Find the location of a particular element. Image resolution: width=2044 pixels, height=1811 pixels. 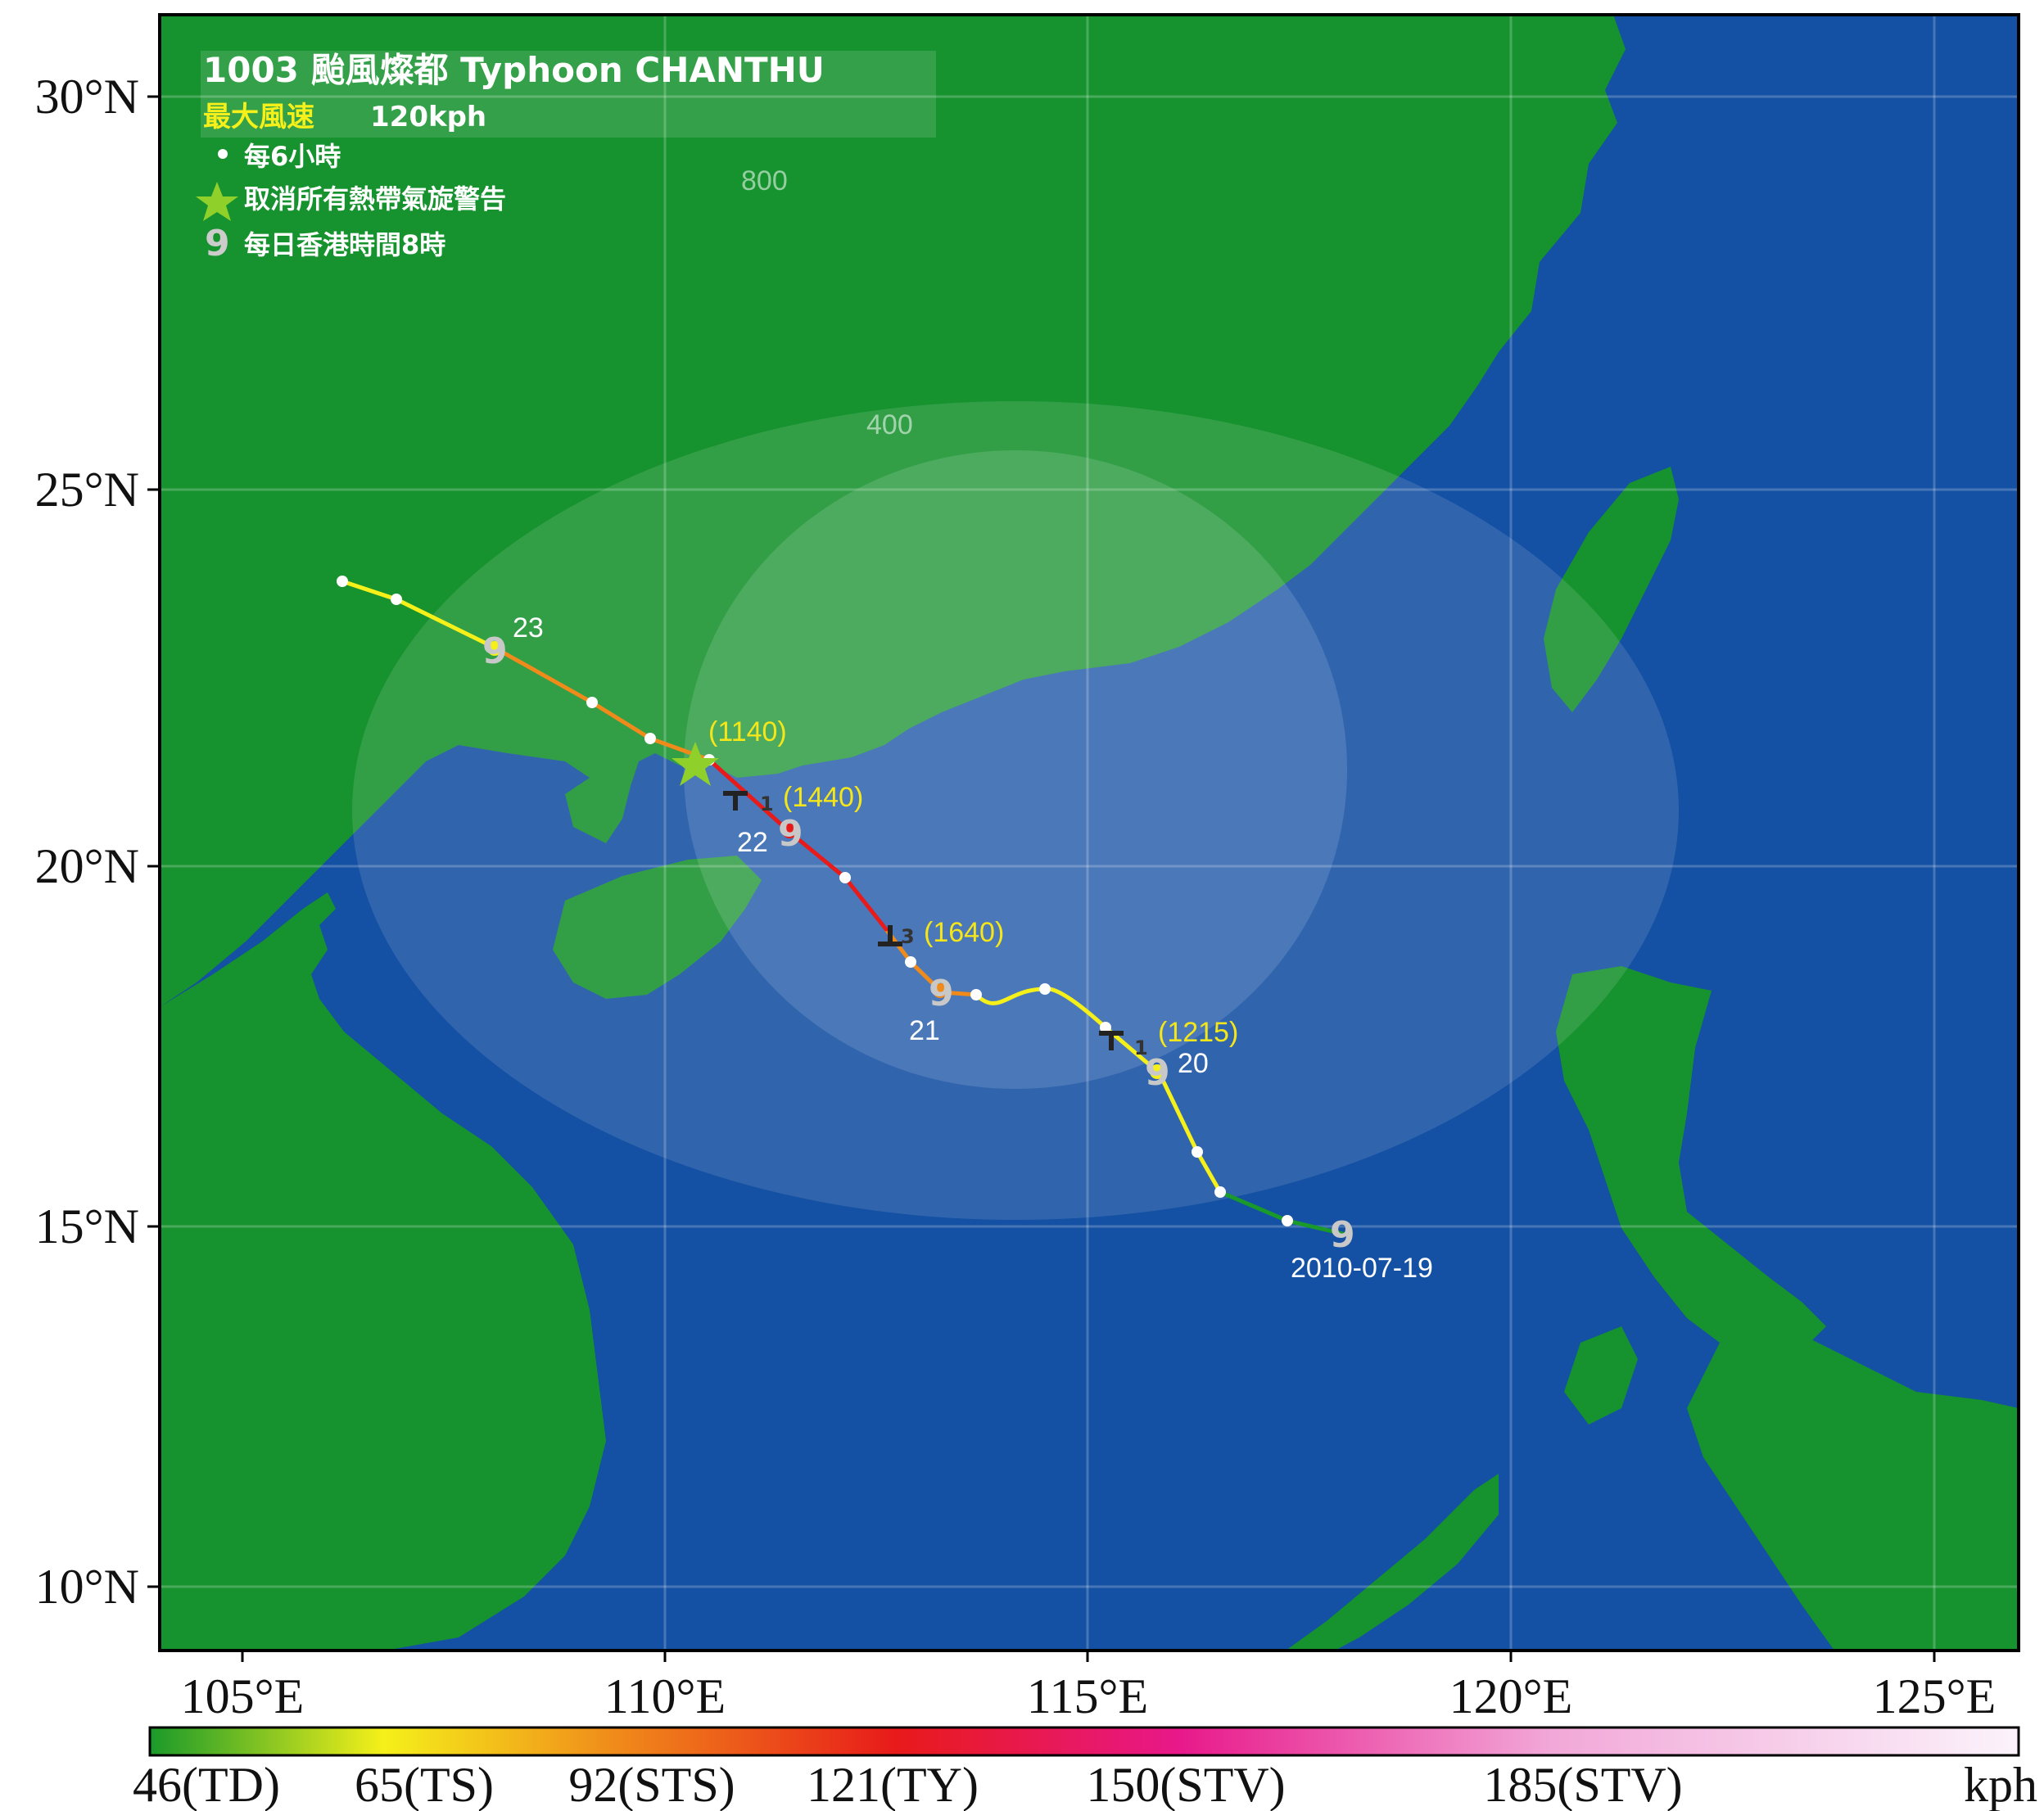

day-label-21: 21 is located at coordinates (924, 1030).